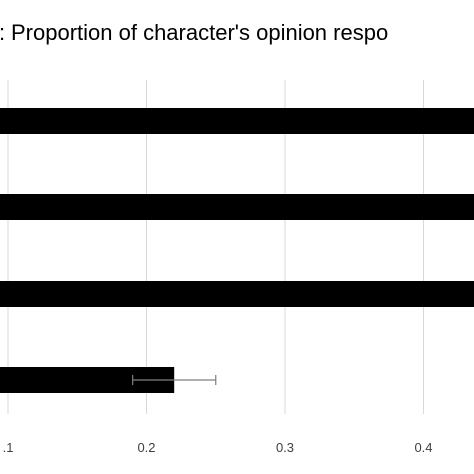 The image size is (474, 474). I want to click on chart-title-prefix: :, so click(2, 32).